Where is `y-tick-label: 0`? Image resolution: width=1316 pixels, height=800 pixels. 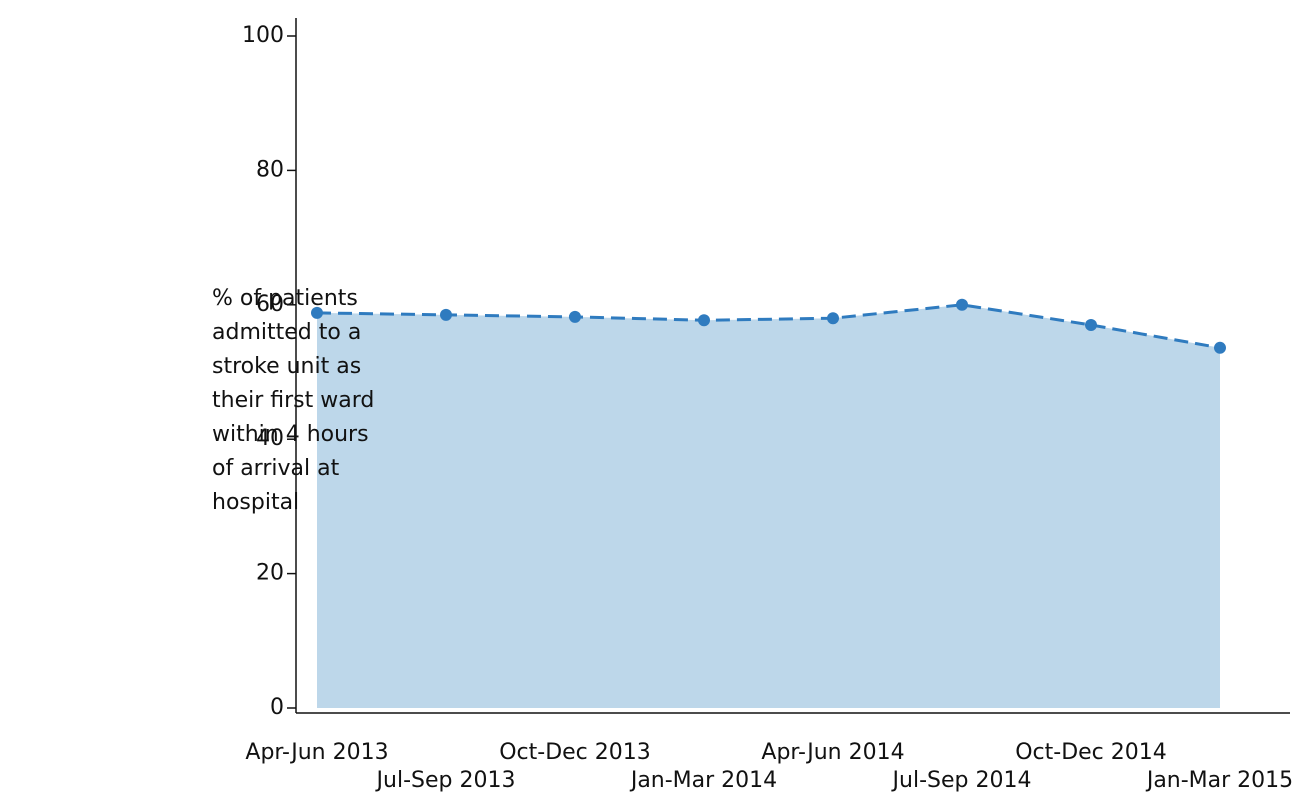 y-tick-label: 0 is located at coordinates (277, 707).